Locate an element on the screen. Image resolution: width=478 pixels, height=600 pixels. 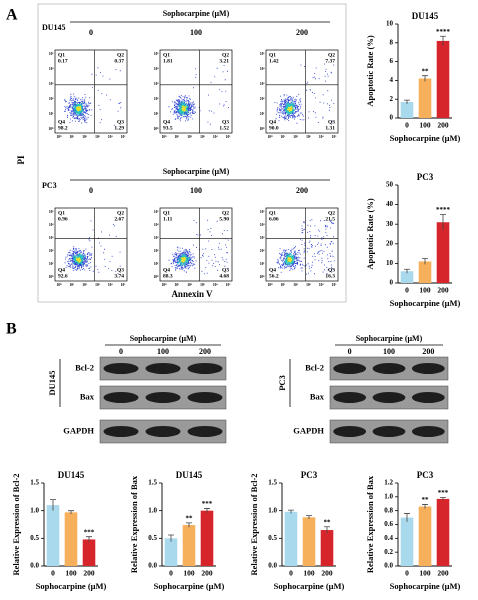
quadrant-value: 6.06 is located at coordinates (274, 219).